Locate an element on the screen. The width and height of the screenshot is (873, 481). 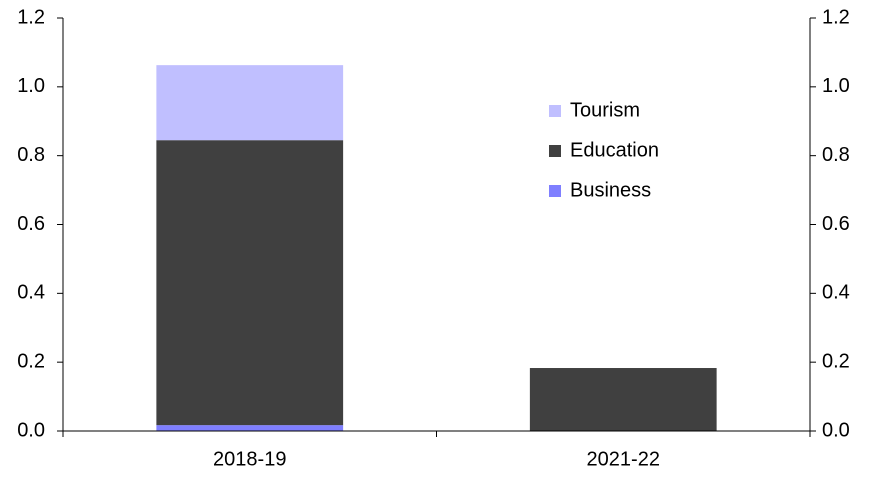
y-tick-label: 1.0 is located at coordinates (31, 86).